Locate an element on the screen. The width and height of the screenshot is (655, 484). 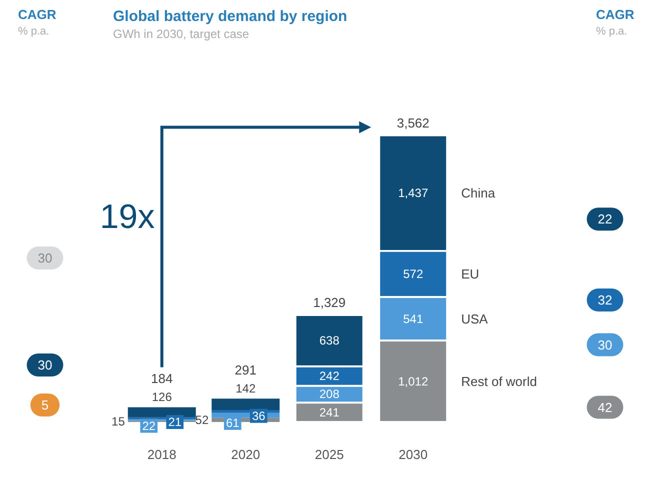
text: 42 is located at coordinates (605, 407).